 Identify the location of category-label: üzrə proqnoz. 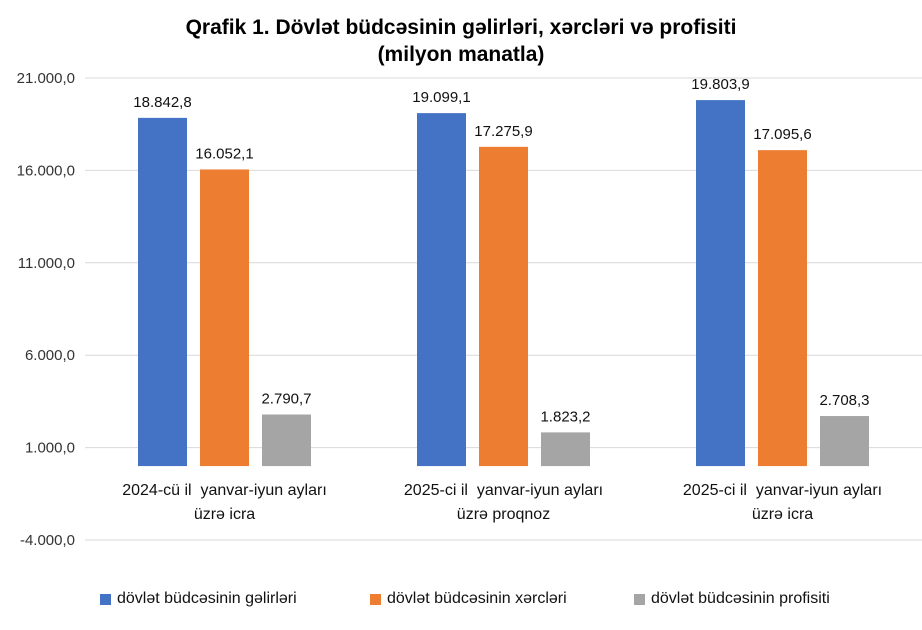
(503, 514).